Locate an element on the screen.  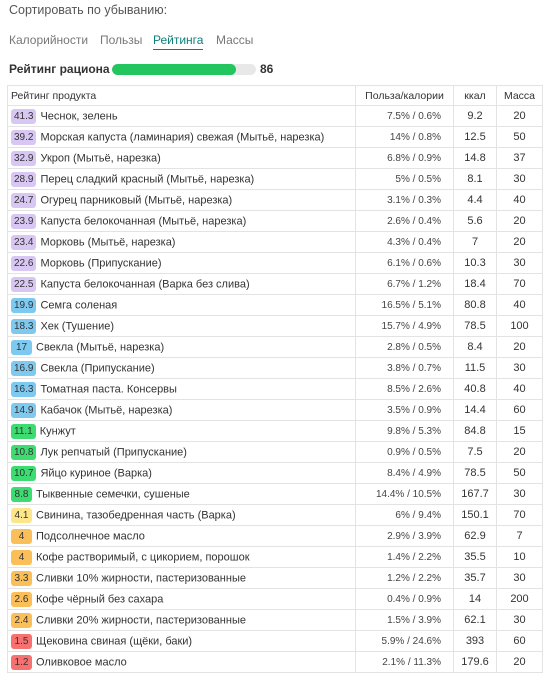
header-product: Рейтинг продукта is located at coordinates (181, 95).